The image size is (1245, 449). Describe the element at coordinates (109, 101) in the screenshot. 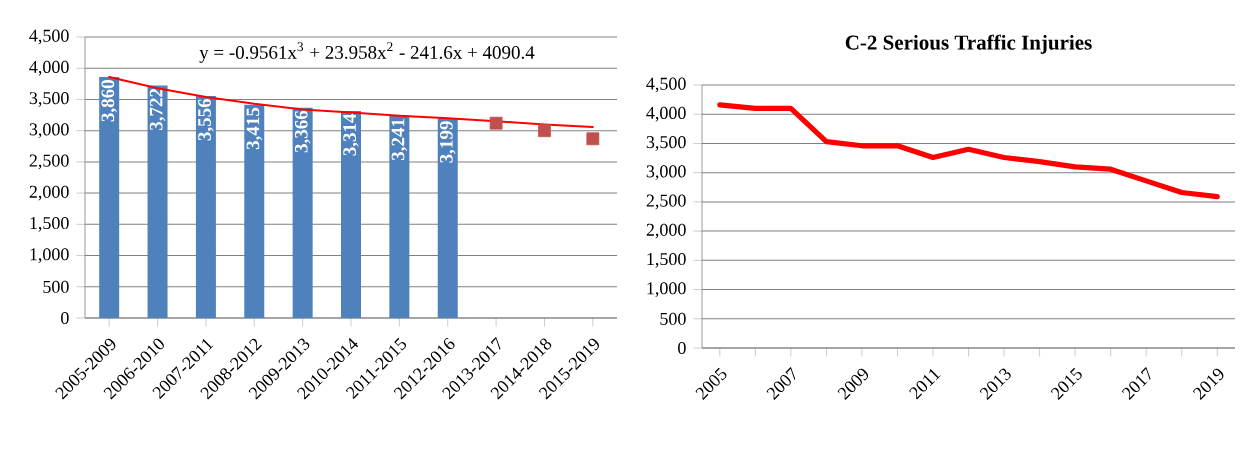

I see `data-label: 3,860` at that location.